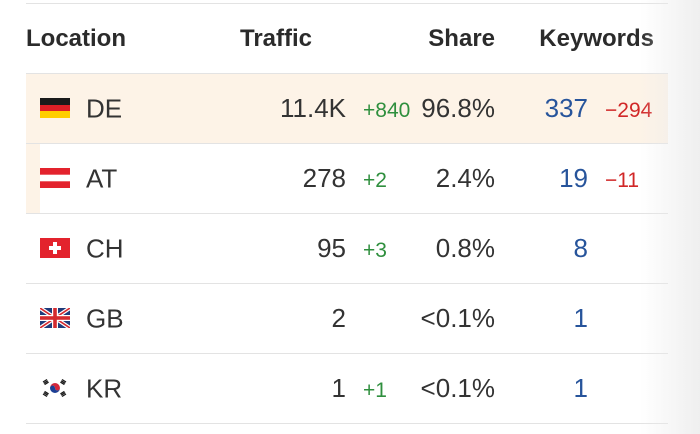 This screenshot has width=700, height=434. I want to click on traffic-delta: +840, so click(387, 110).